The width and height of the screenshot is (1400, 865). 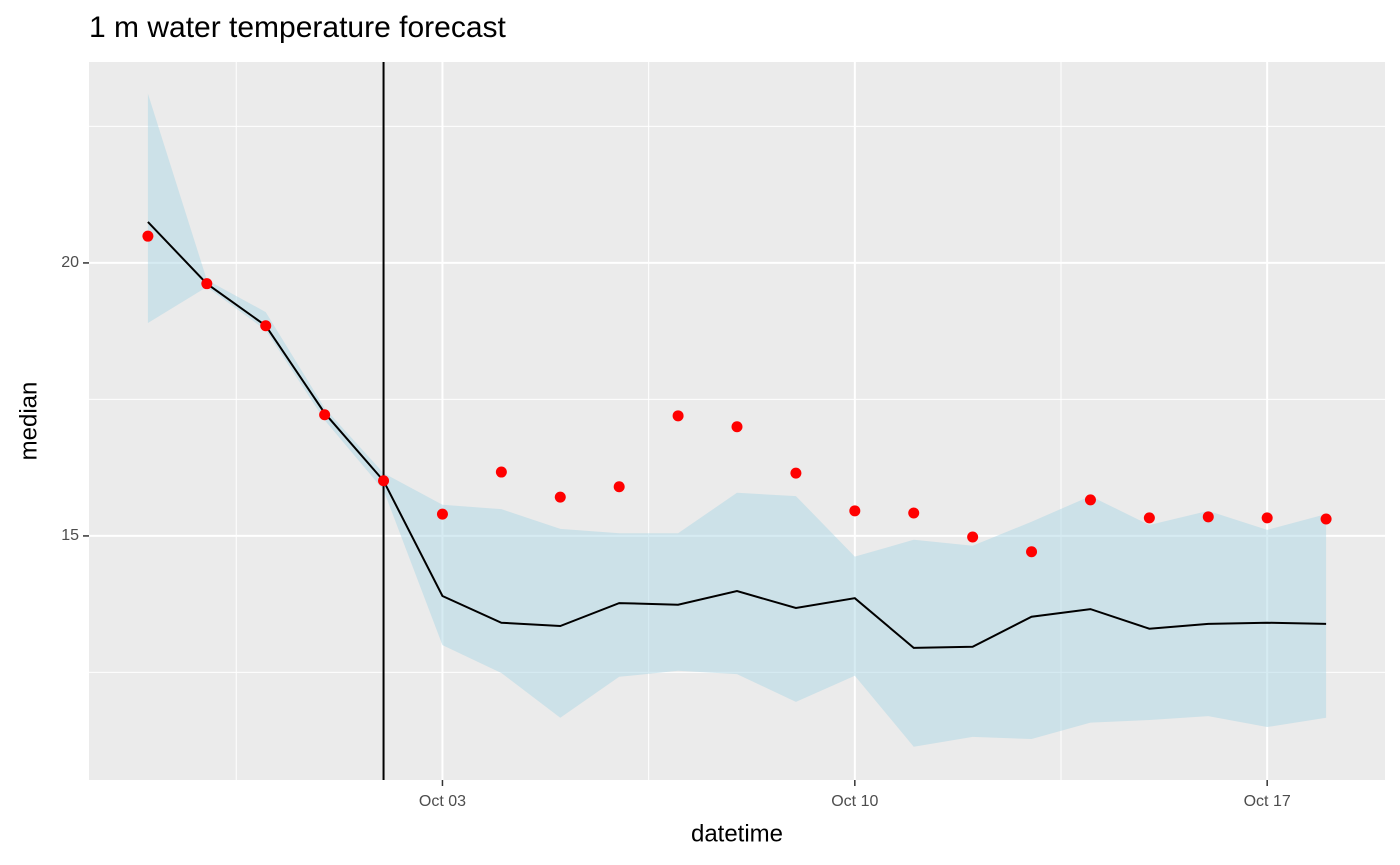 I want to click on x-tick-label: Oct 17, so click(x=1267, y=801).